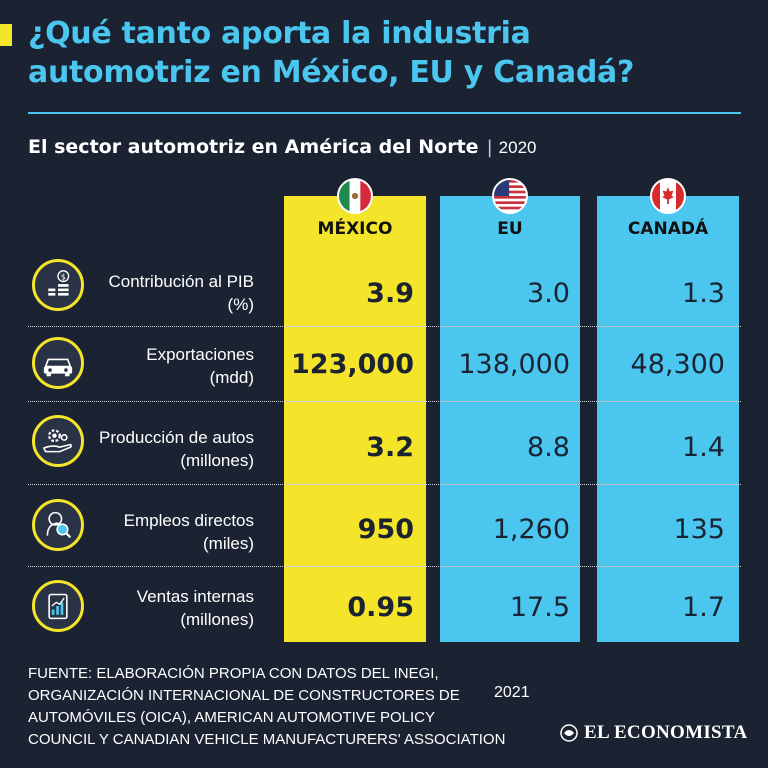 This screenshot has width=768, height=768. Describe the element at coordinates (58, 285) in the screenshot. I see `gdp-coins-icon: $` at that location.